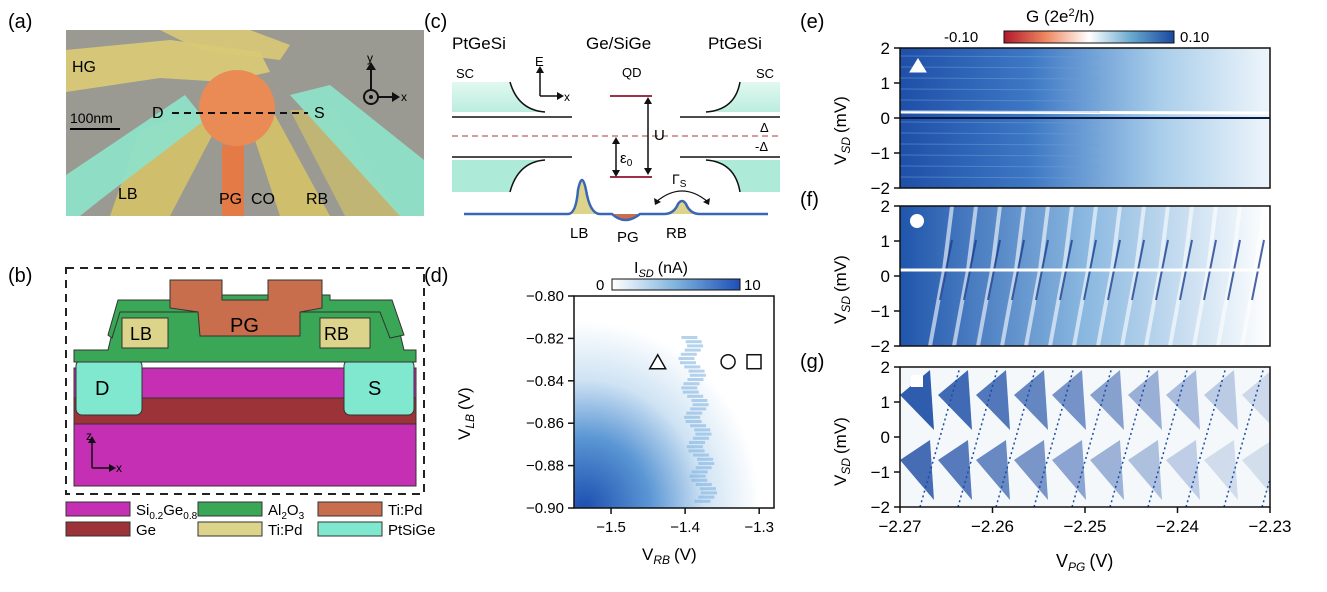 The height and width of the screenshot is (592, 1327). I want to click on panel-label-e: (e), so click(812, 22).